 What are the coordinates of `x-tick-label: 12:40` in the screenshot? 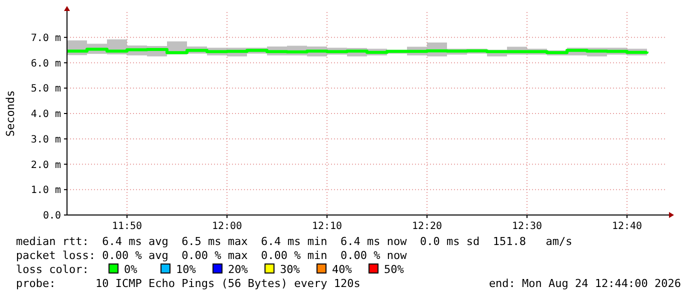 It's located at (627, 226).